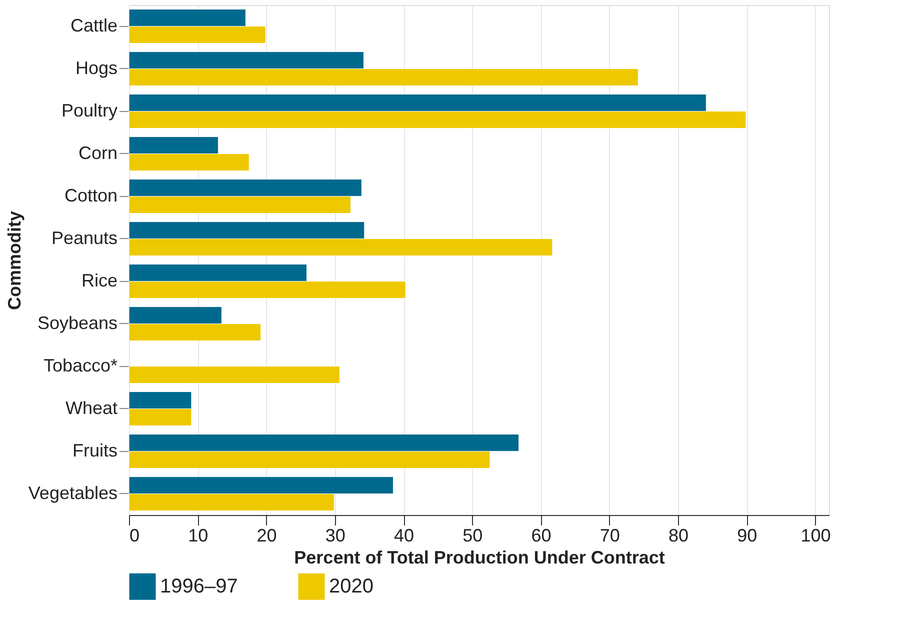 Image resolution: width=902 pixels, height=621 pixels. What do you see at coordinates (335, 536) in the screenshot?
I see `x-tick-label: 30` at bounding box center [335, 536].